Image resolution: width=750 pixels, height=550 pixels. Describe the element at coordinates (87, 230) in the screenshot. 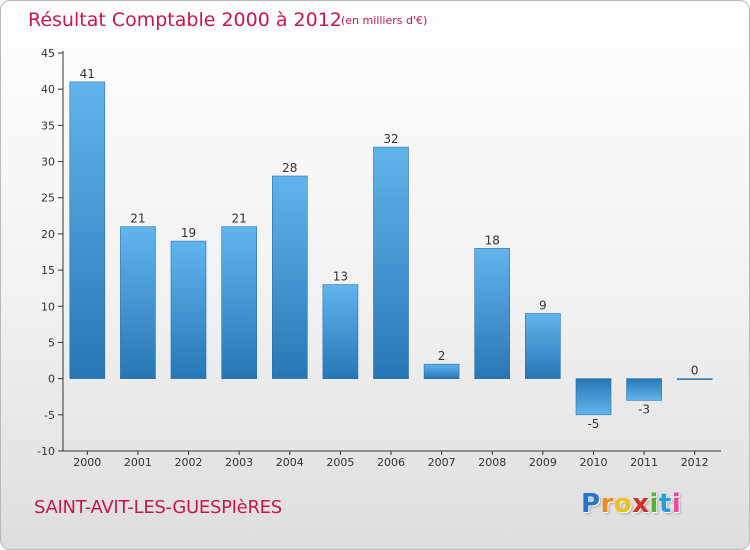

I see `bar-2000` at that location.